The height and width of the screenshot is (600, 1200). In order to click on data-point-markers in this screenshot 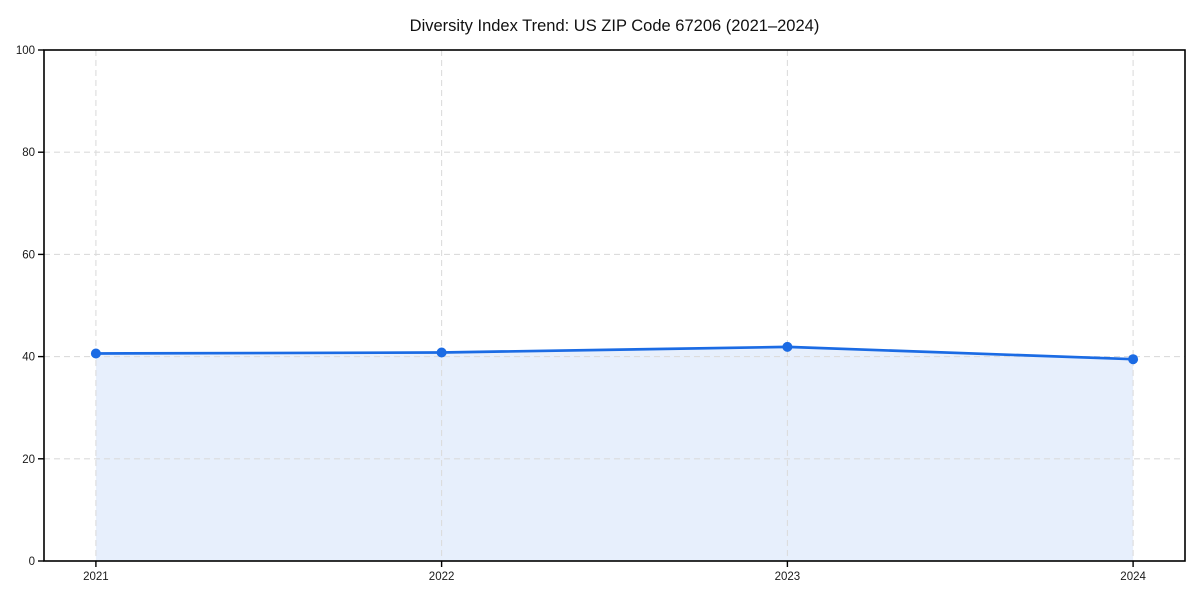, I will do `click(614, 353)`.